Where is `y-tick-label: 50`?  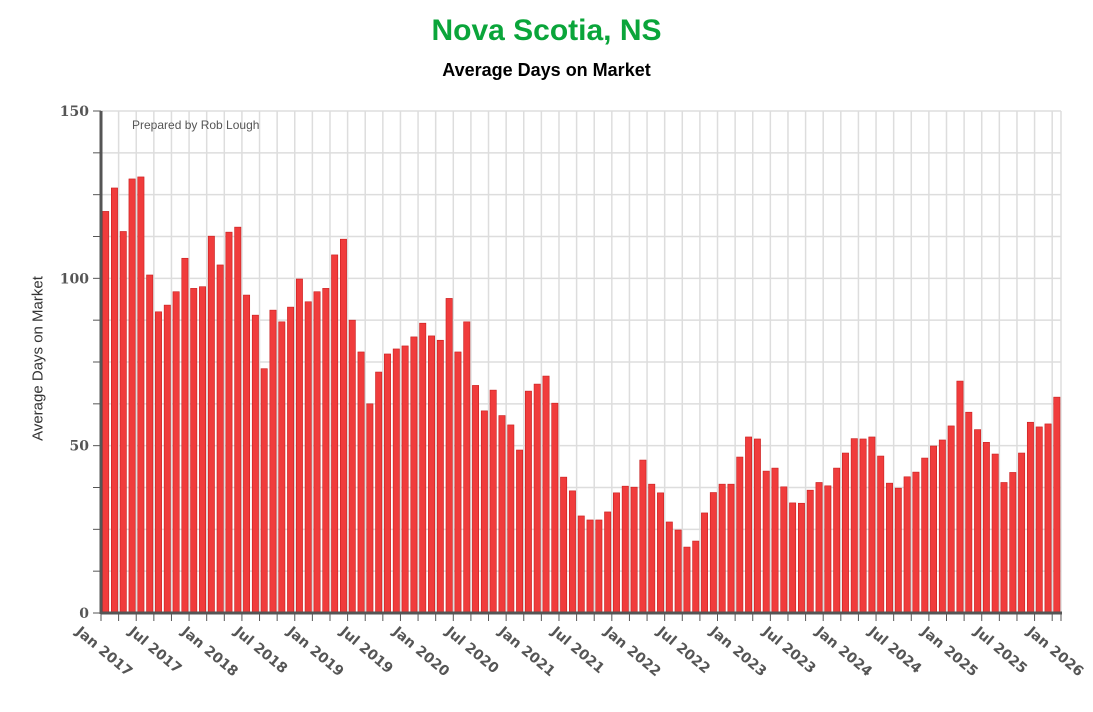
y-tick-label: 50 is located at coordinates (80, 447).